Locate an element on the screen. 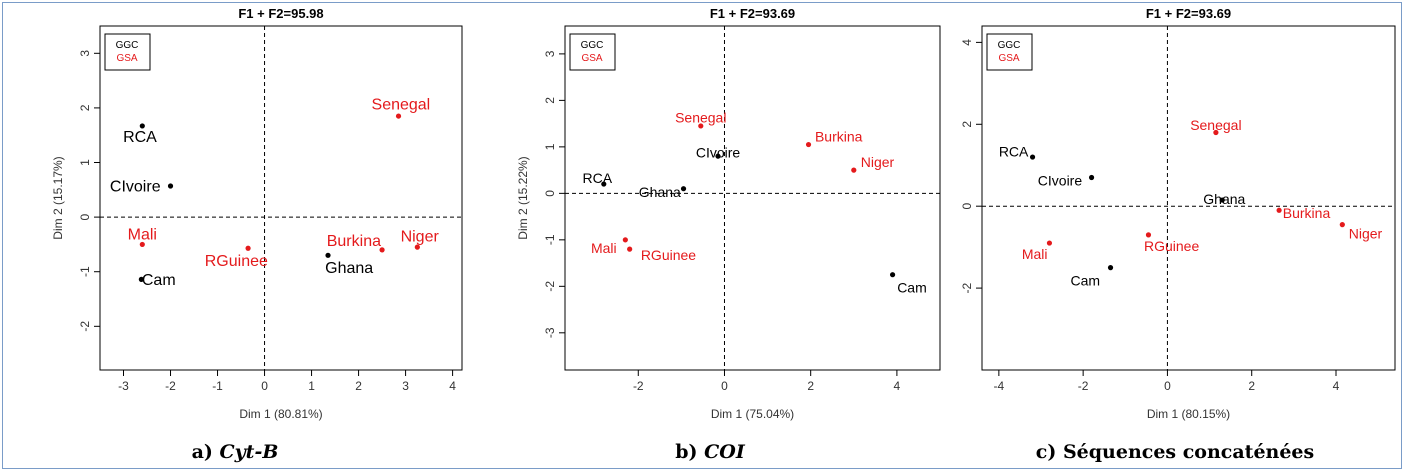 This screenshot has height=473, width=1406. caption-c-name: Séquences concaténées is located at coordinates (1188, 452).